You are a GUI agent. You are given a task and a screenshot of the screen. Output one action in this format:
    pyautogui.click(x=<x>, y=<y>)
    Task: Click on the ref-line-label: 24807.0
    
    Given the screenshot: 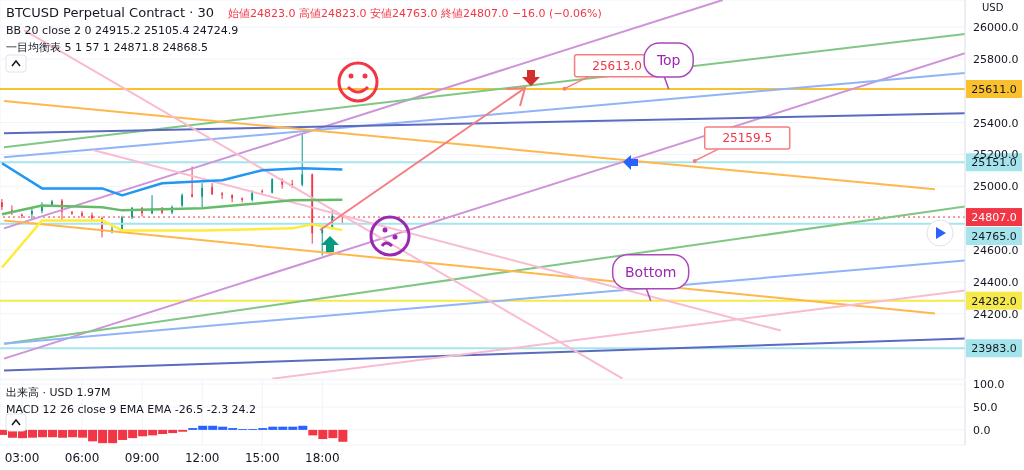 What is the action you would take?
    pyautogui.click(x=994, y=218)
    